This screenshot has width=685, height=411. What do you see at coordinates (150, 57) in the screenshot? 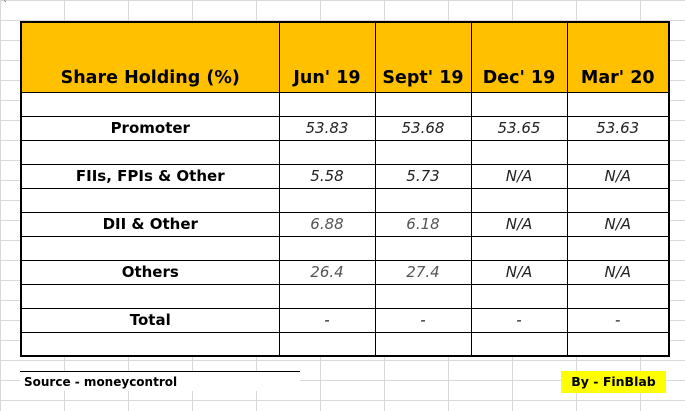
I see `header-label: Share Holding (%)` at bounding box center [150, 57].